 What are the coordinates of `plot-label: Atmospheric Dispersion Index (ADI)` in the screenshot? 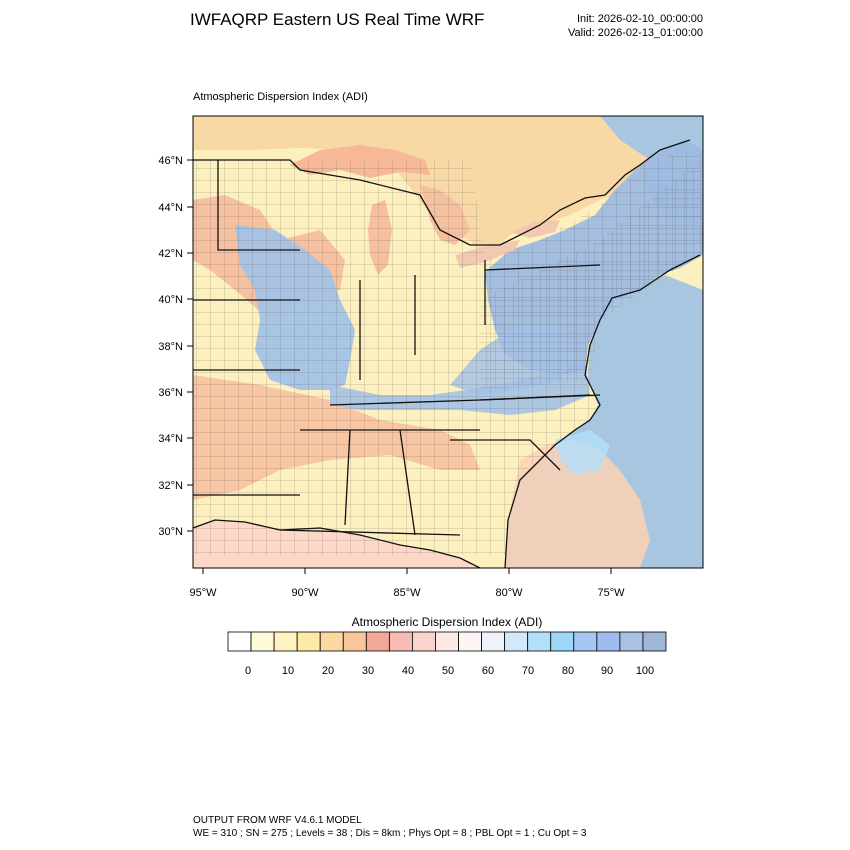 It's located at (280, 97).